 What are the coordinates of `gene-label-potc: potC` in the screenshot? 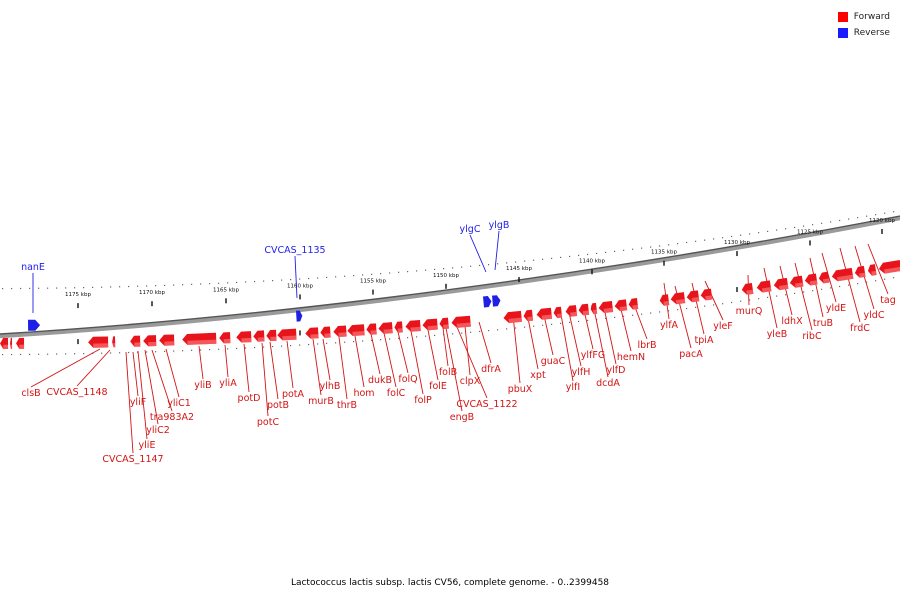 It's located at (268, 422).